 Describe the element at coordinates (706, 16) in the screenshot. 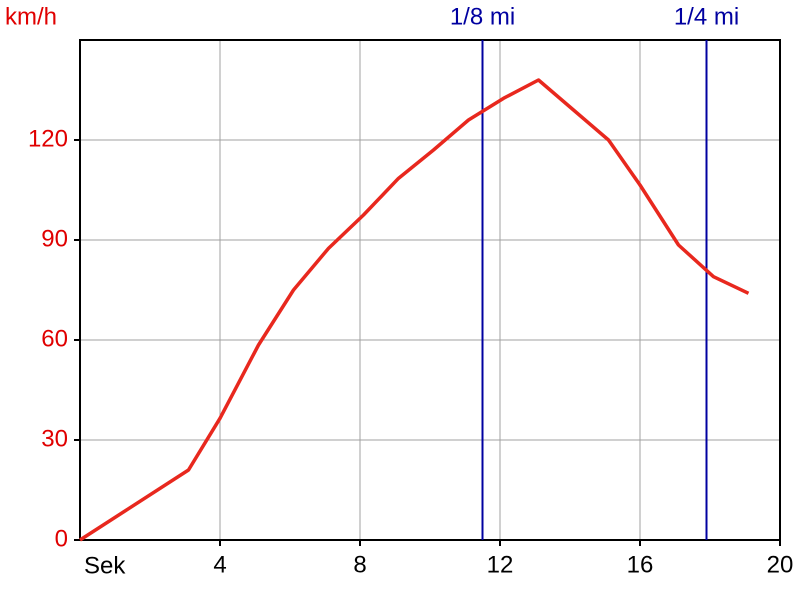

I see `distance-marker-label: 1/4 mi` at that location.